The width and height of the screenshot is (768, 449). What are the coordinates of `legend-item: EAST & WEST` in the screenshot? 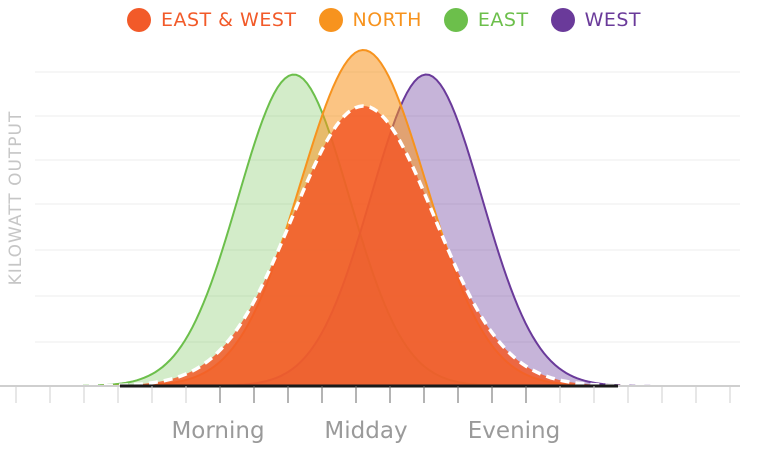 It's located at (211, 20).